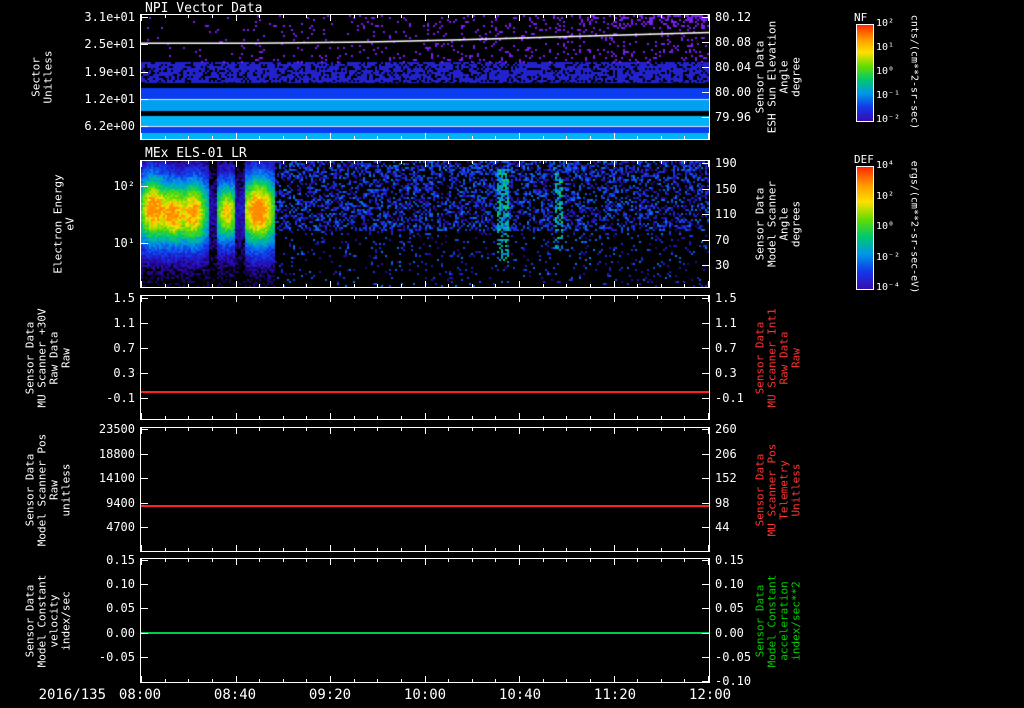 Image resolution: width=1024 pixels, height=708 pixels. What do you see at coordinates (120, 527) in the screenshot?
I see `model-scanner-pos-left-tick-label: 4700` at bounding box center [120, 527].